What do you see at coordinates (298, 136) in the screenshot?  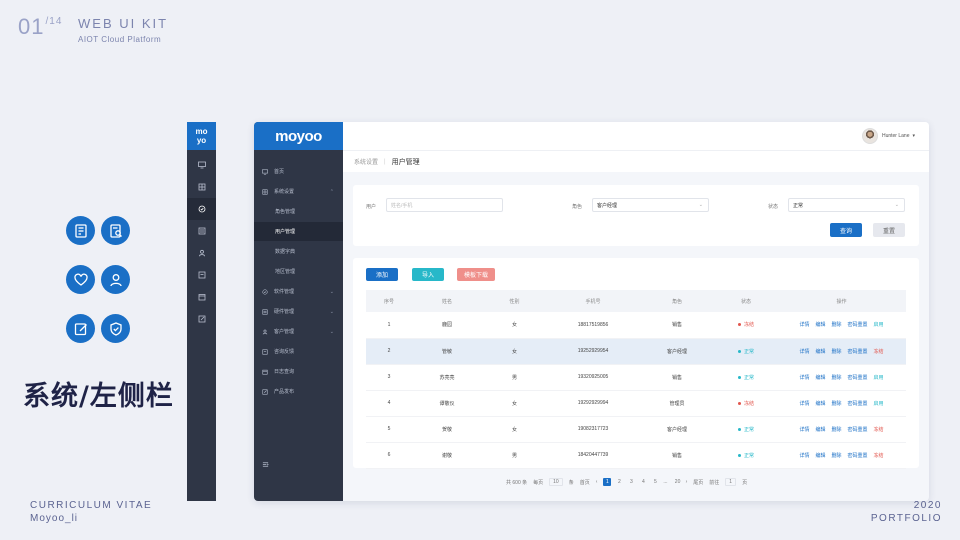 I see `app-logo: moyoo` at bounding box center [298, 136].